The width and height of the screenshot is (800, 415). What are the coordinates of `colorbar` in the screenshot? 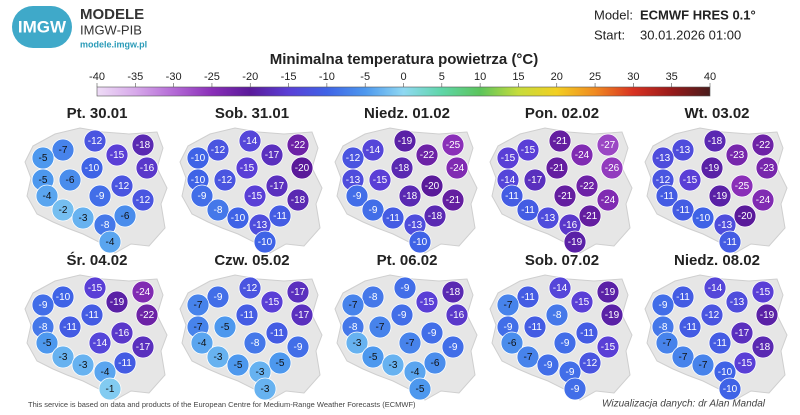 It's located at (403, 91).